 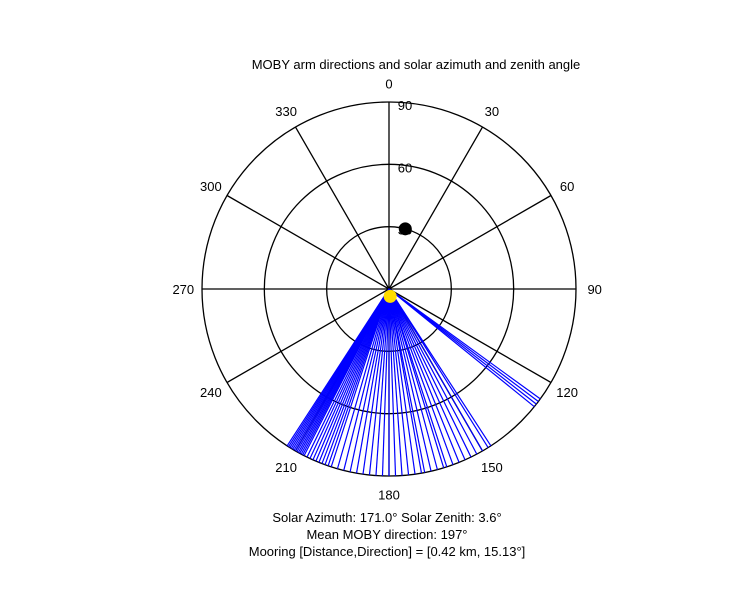 What do you see at coordinates (405, 167) in the screenshot?
I see `radius-tick-60: 60` at bounding box center [405, 167].